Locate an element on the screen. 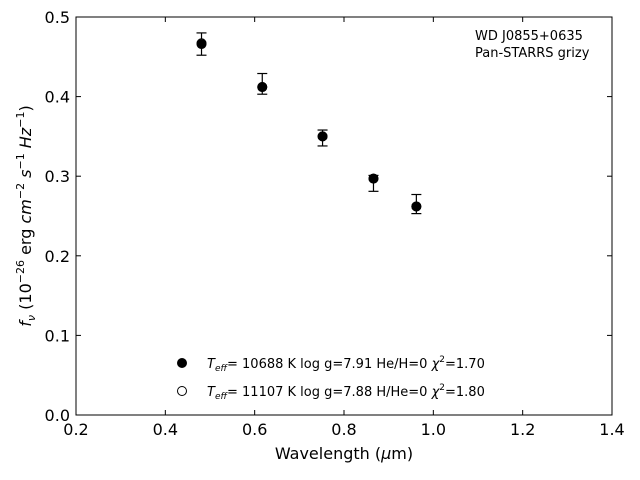 The height and width of the screenshot is (480, 640). x-tick-label: 0.6 is located at coordinates (254, 429).